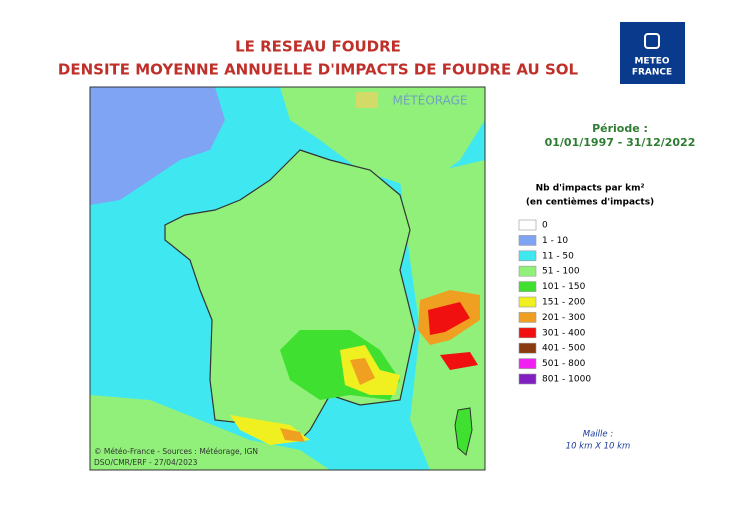 The height and width of the screenshot is (531, 750). Describe the element at coordinates (157, 146) in the screenshot. I see `low-density-area` at that location.